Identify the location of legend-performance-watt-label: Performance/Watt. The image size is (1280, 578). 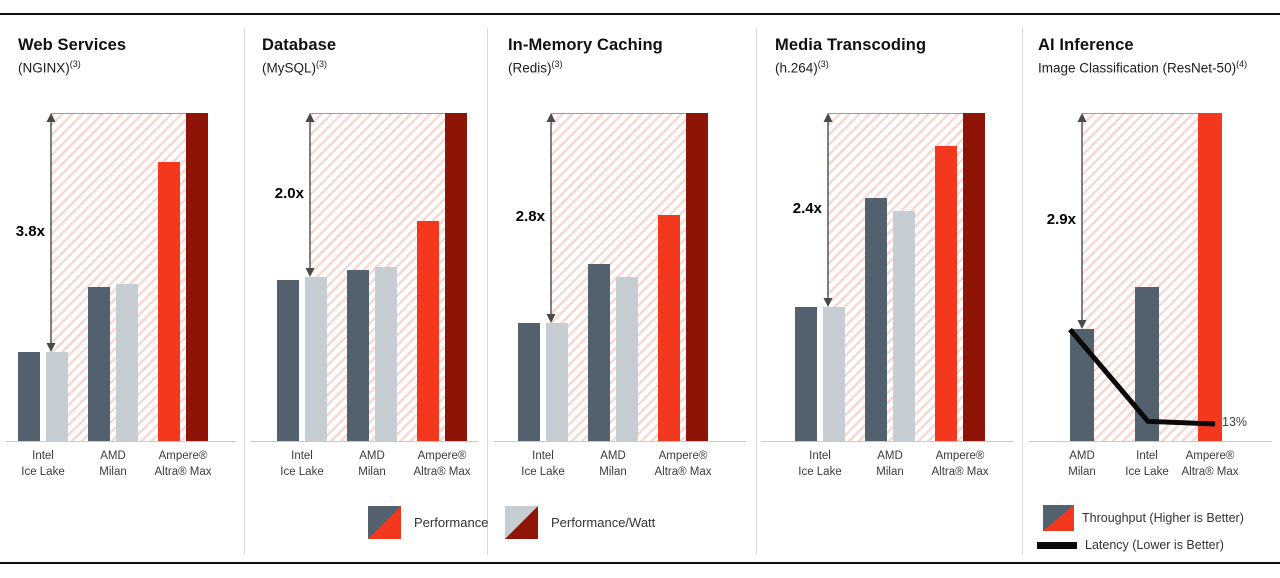
(603, 522).